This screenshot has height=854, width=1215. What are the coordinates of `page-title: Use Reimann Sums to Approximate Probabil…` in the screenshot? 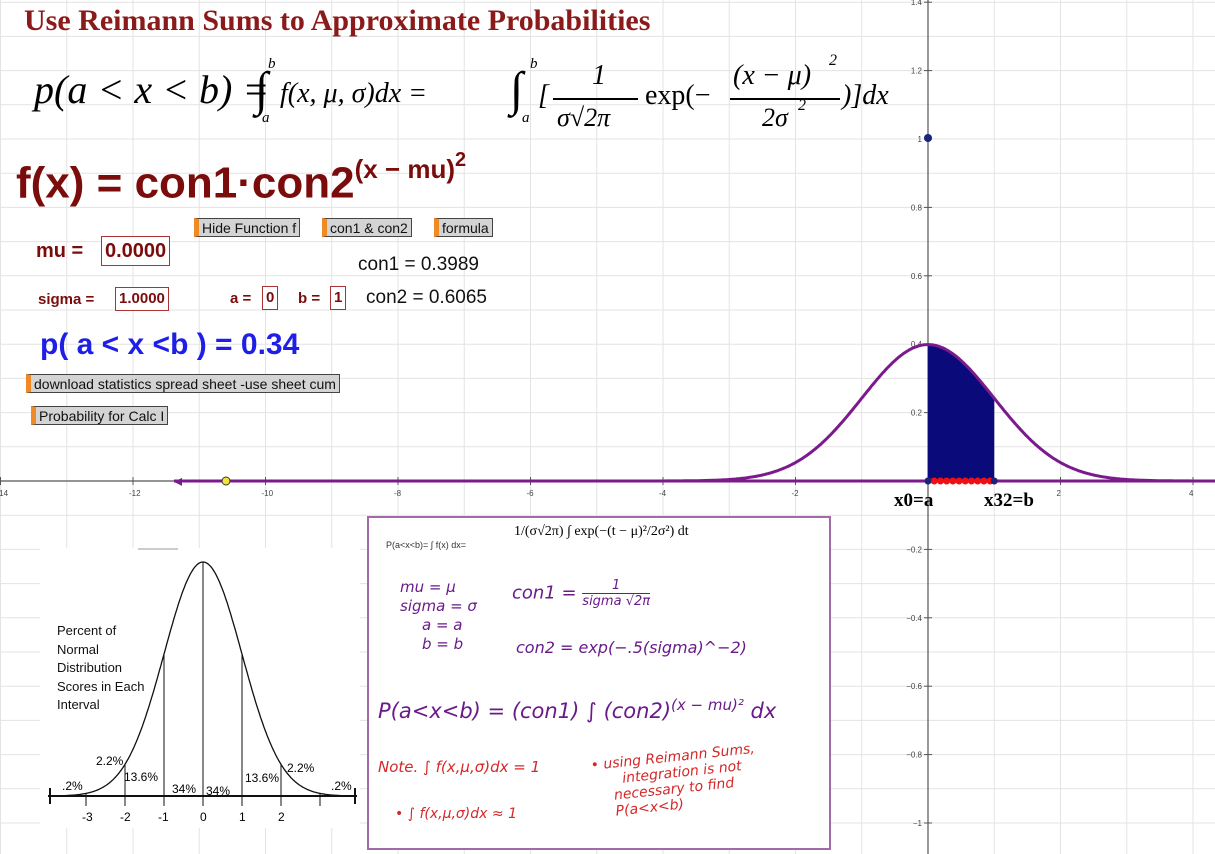 It's located at (337, 20).